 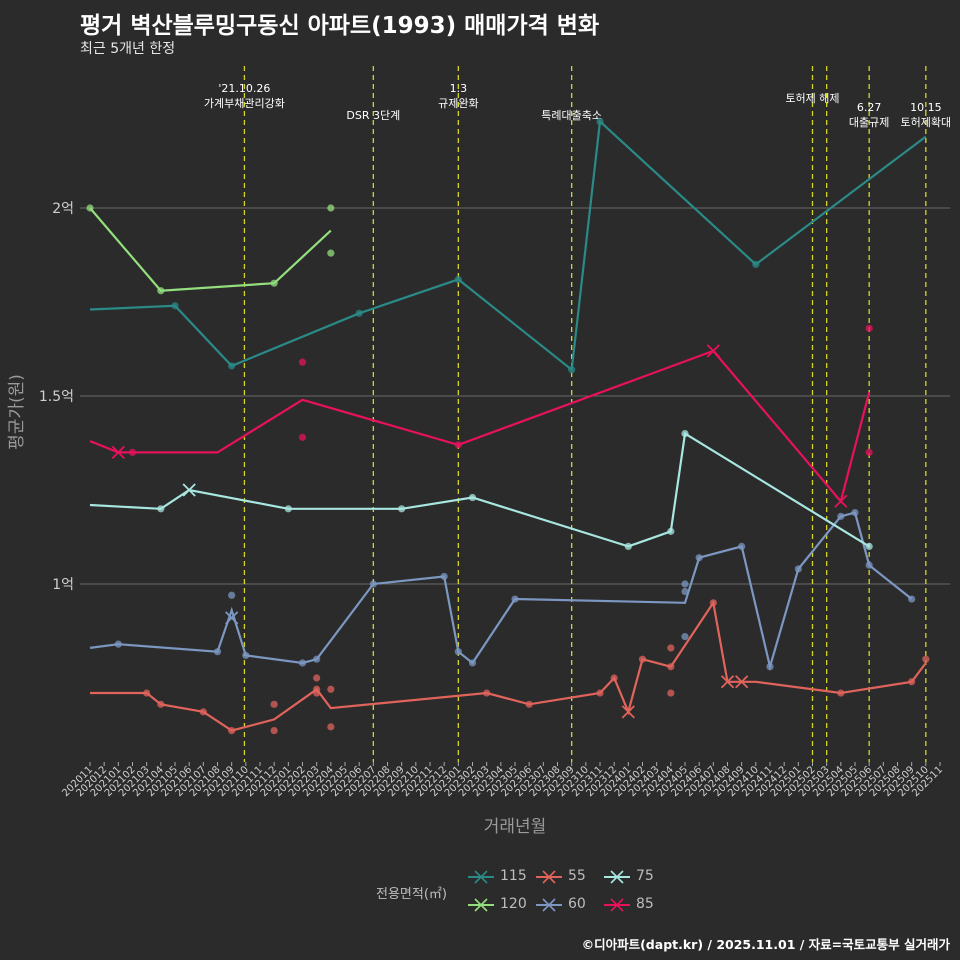 I want to click on legend-label: 120, so click(x=513, y=904).